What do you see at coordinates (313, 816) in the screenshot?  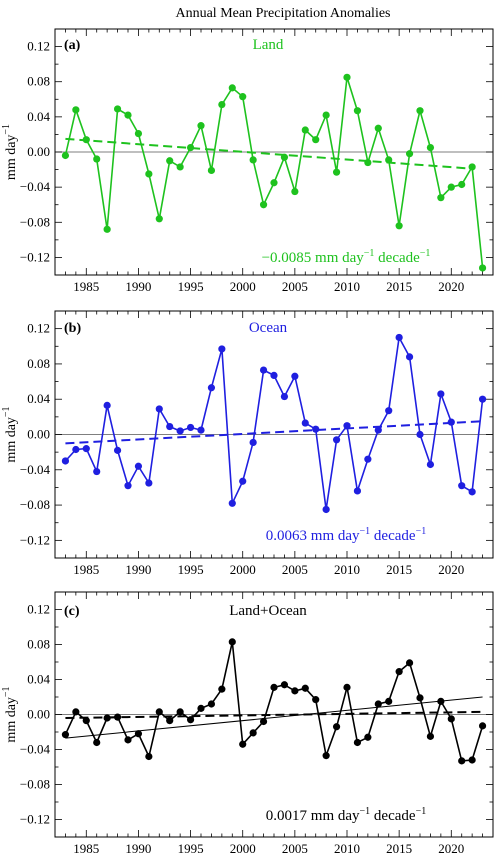 I see `trend-value: 0.0017 mm day` at bounding box center [313, 816].